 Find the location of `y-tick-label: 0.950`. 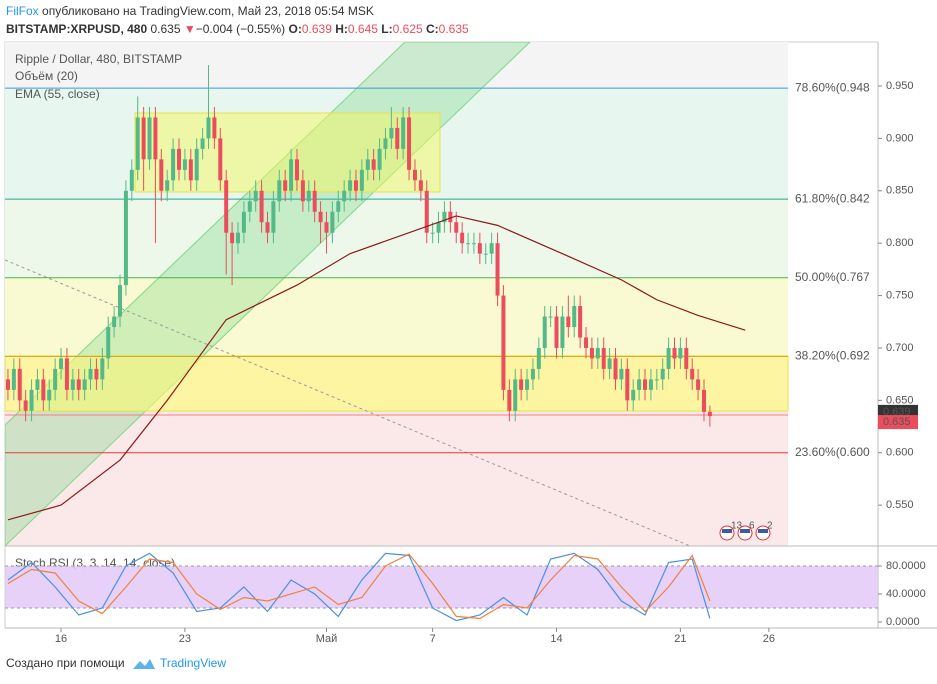

y-tick-label: 0.950 is located at coordinates (900, 86).